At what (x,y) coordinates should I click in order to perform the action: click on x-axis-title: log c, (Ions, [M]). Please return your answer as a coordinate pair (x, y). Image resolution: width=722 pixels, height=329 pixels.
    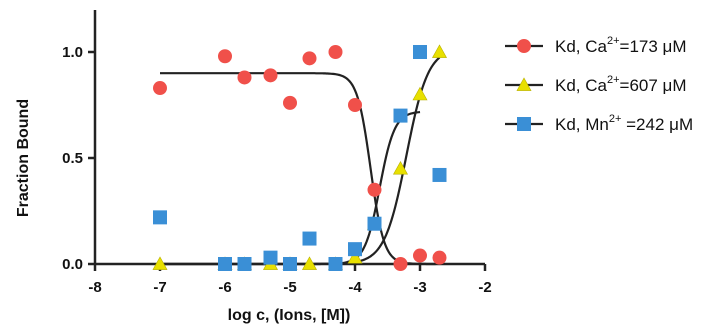
    Looking at the image, I should click on (289, 315).